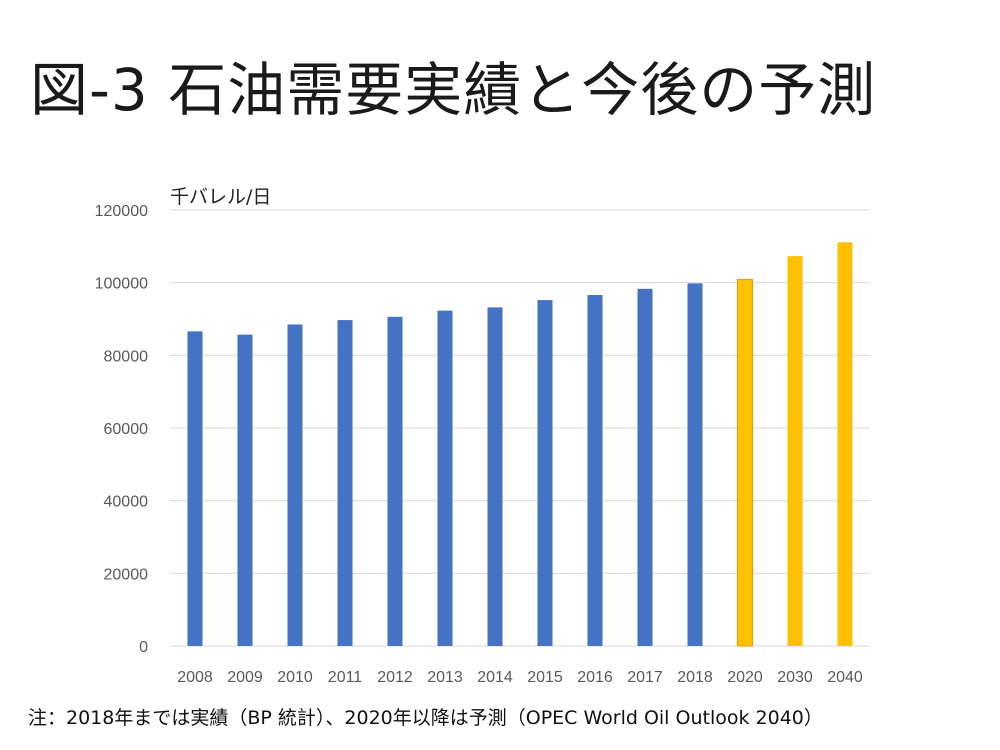 The height and width of the screenshot is (750, 1000). What do you see at coordinates (545, 677) in the screenshot?
I see `x-tick-label: 2015` at bounding box center [545, 677].